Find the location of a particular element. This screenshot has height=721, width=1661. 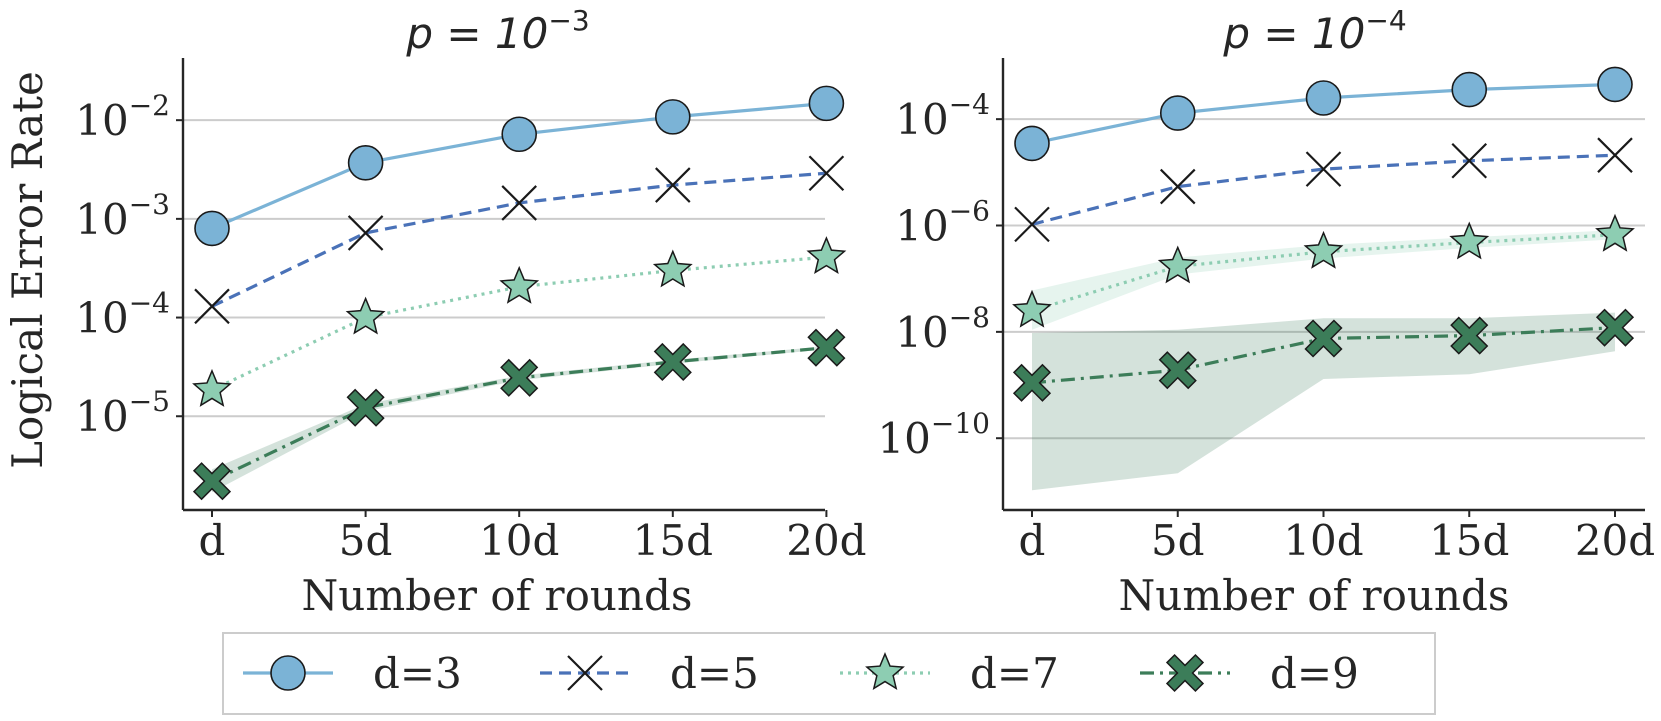

x-marker-icon is located at coordinates (585, 673).